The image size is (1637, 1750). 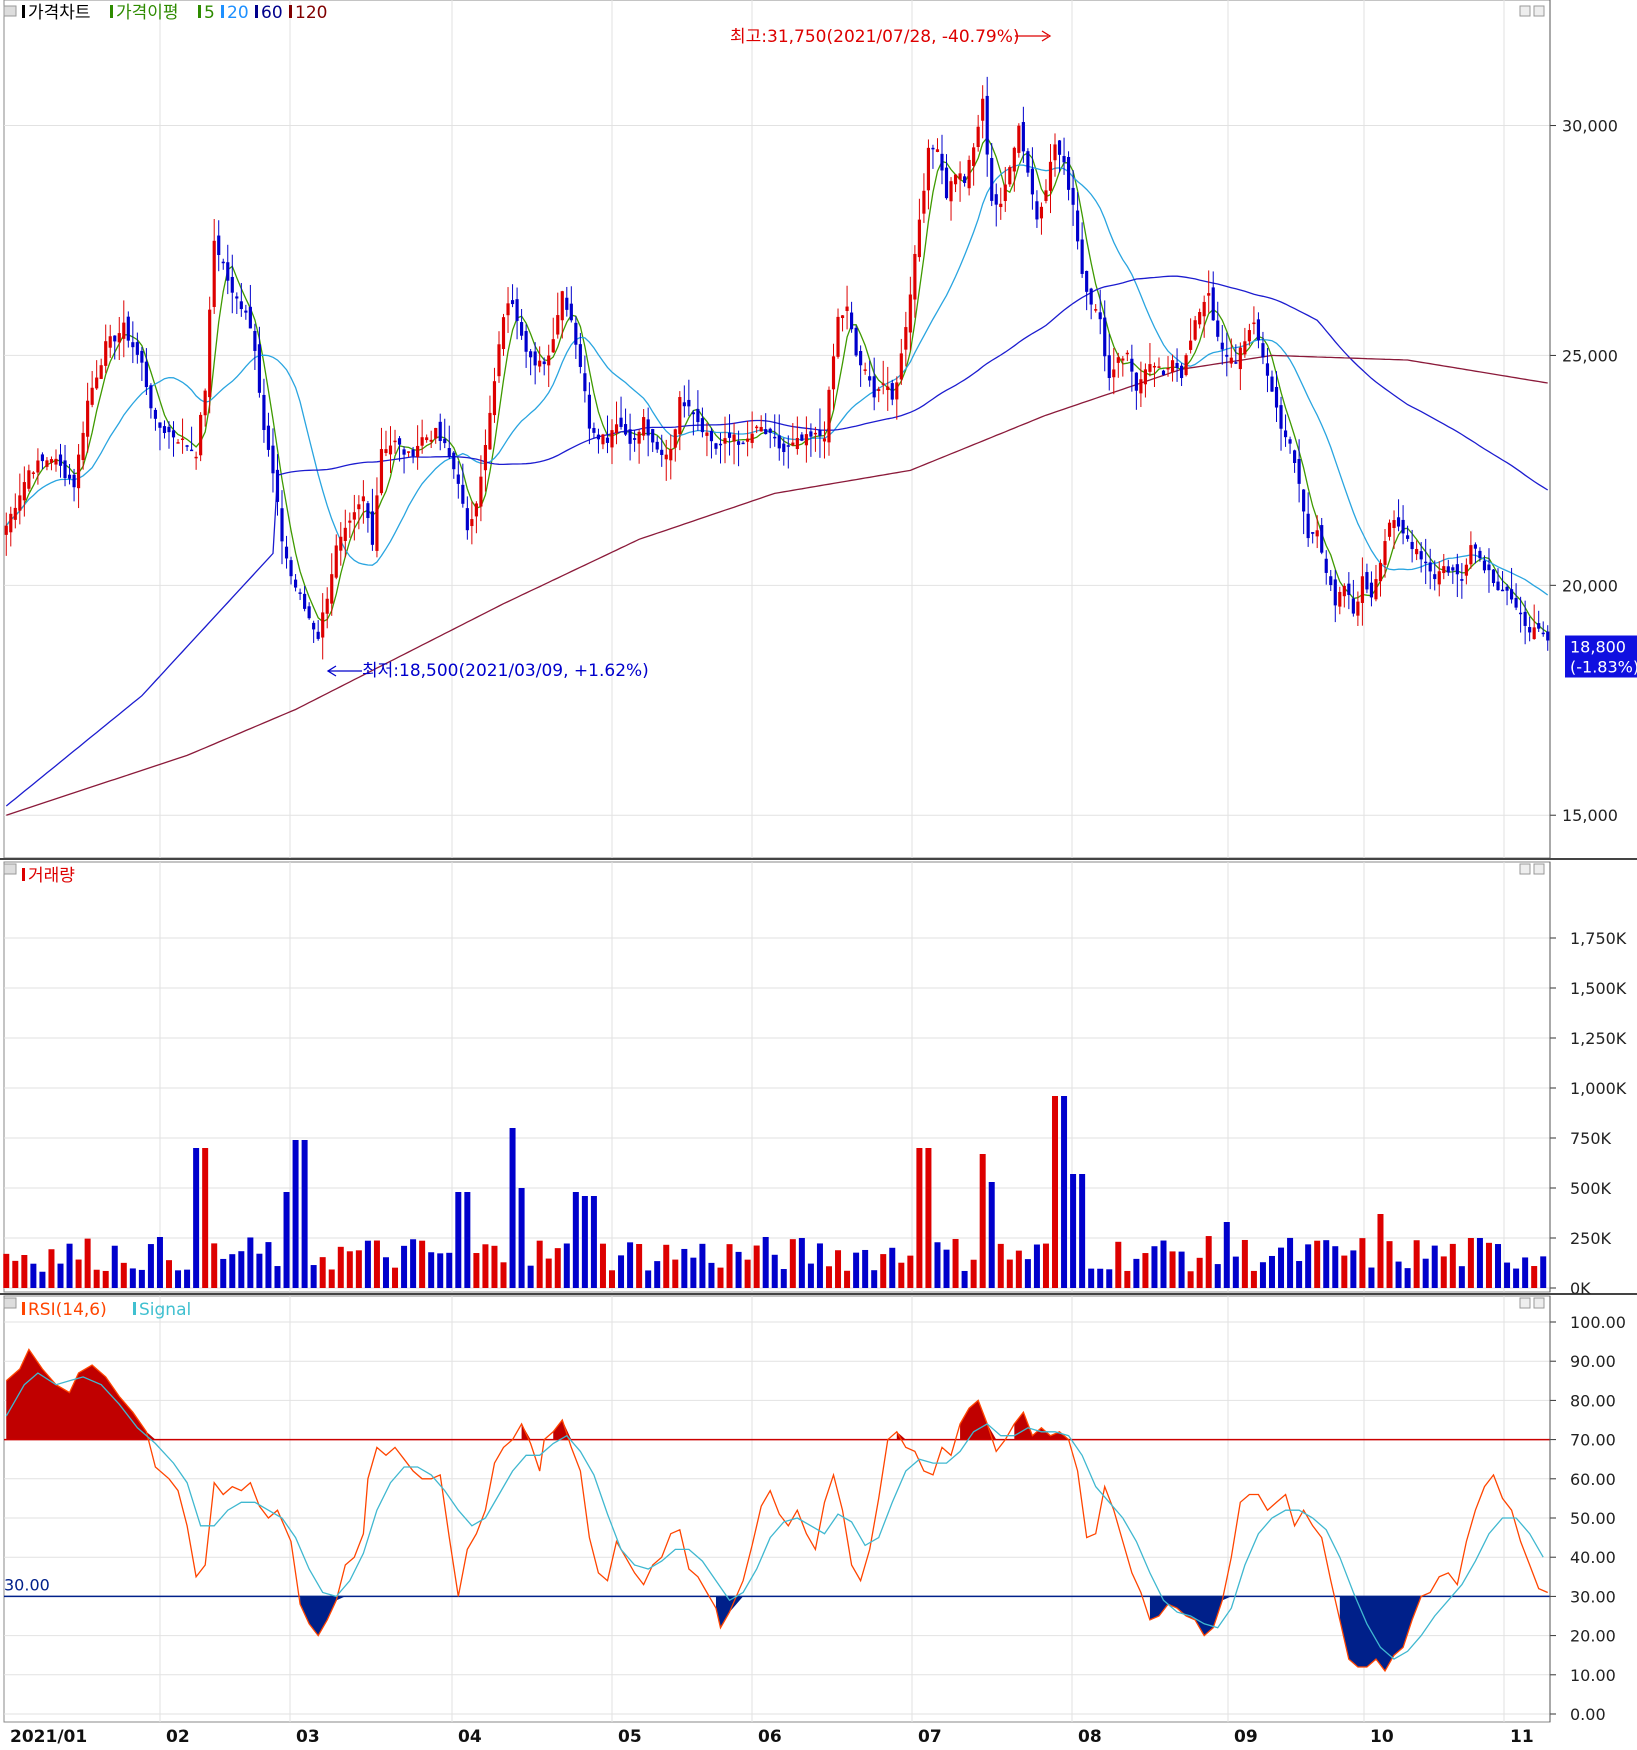 What do you see at coordinates (1539, 1303) in the screenshot?
I see `panel-close-button` at bounding box center [1539, 1303].